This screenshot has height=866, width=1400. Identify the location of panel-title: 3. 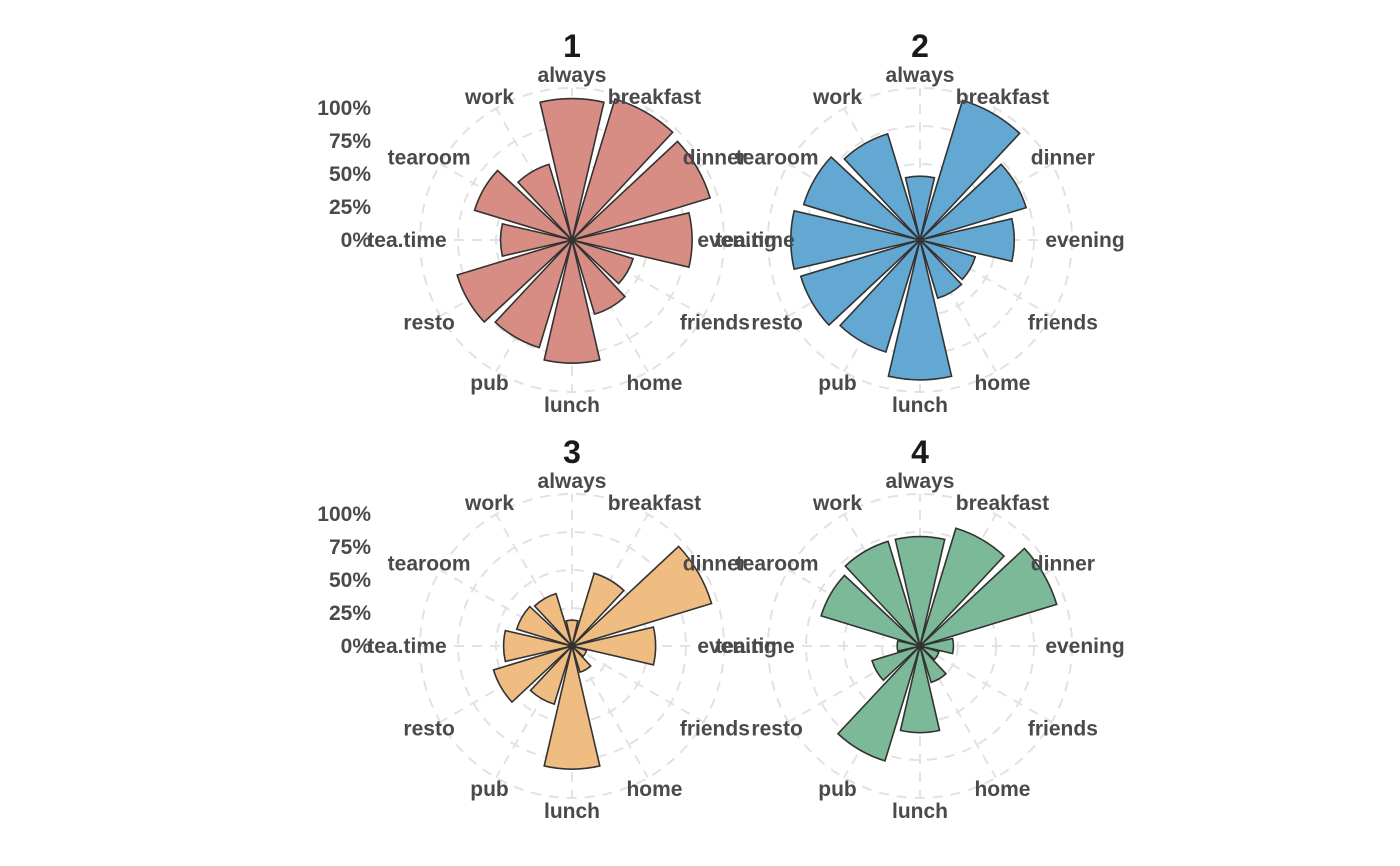
(572, 452).